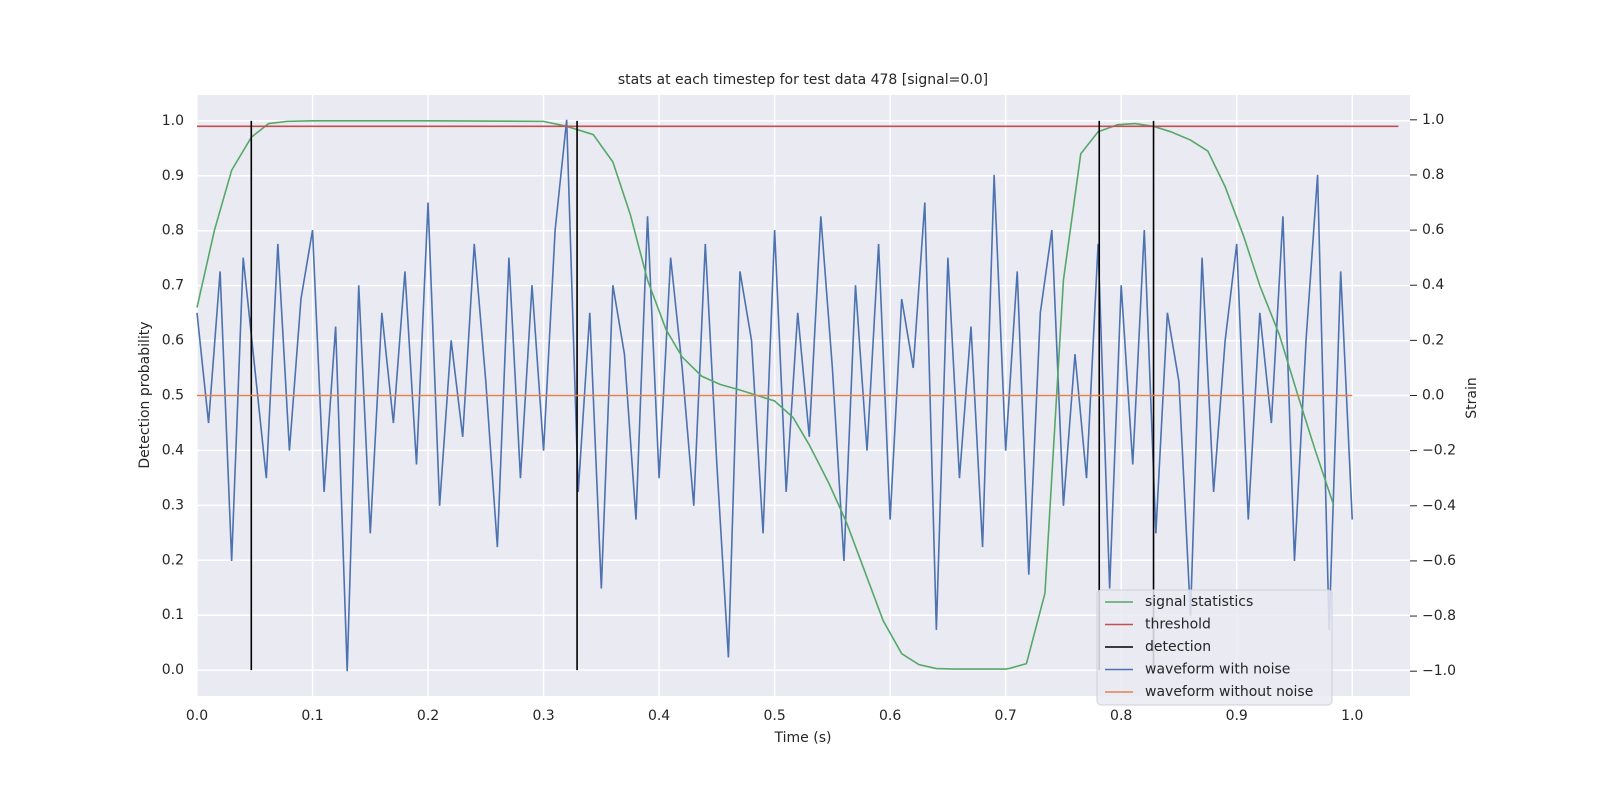  I want to click on legend-label: waveform with noise, so click(1217, 670).